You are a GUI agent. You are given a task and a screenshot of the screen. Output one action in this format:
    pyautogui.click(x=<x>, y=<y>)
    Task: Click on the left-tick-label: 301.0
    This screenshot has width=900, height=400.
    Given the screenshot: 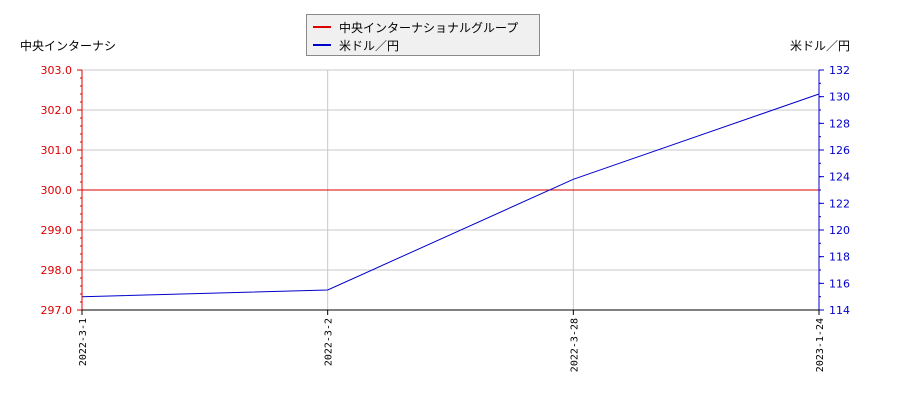 What is the action you would take?
    pyautogui.click(x=57, y=150)
    